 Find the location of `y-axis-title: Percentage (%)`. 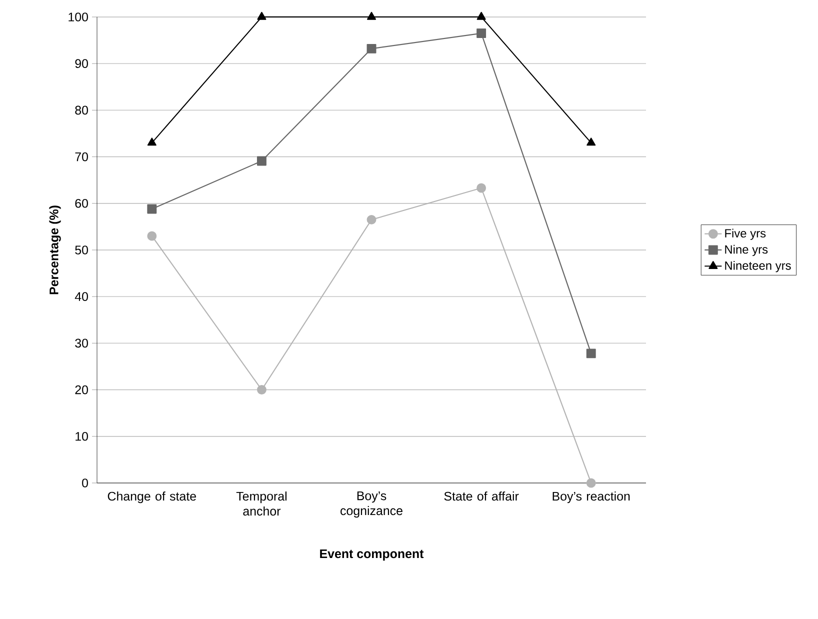

y-axis-title: Percentage (%) is located at coordinates (55, 250).